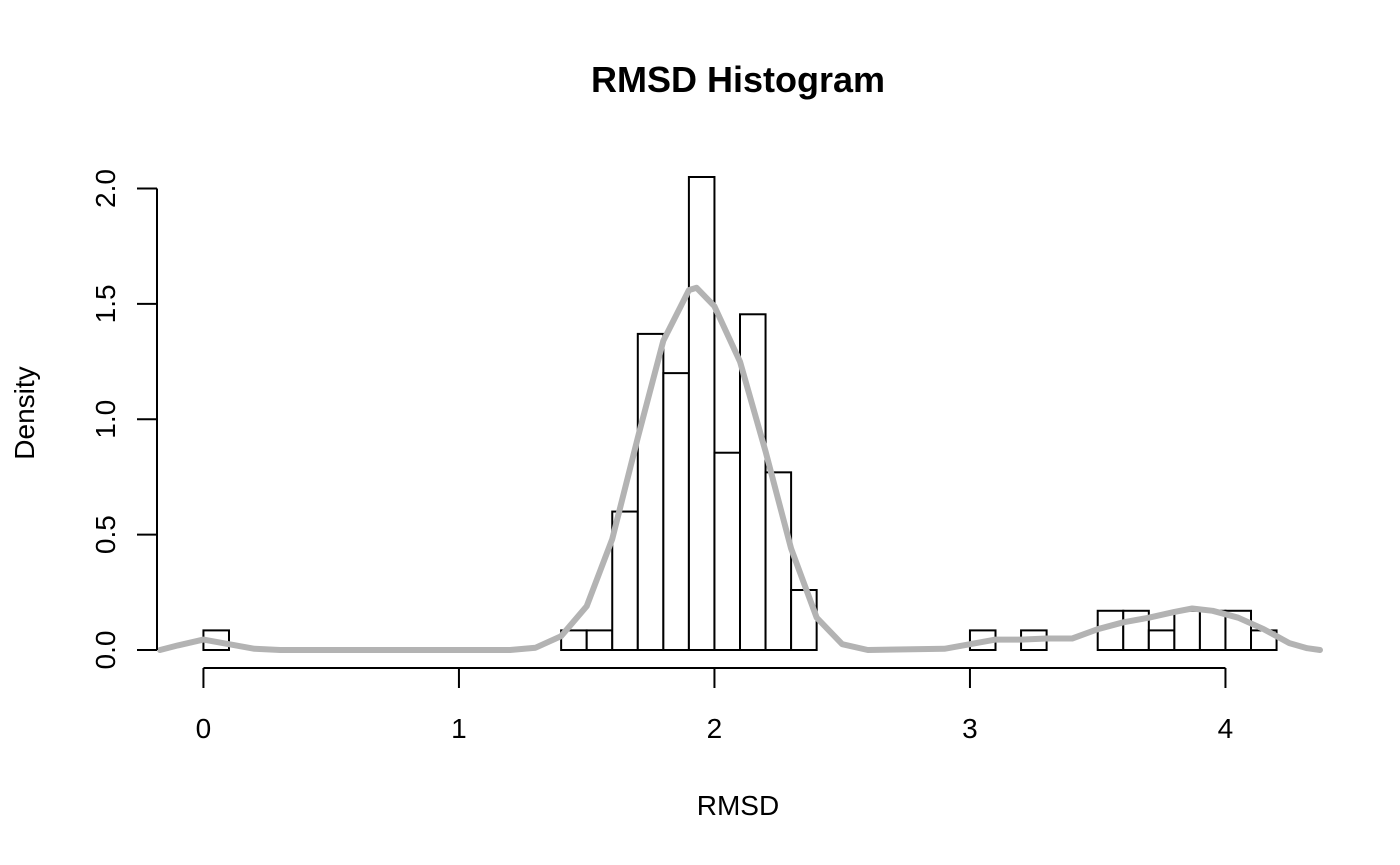 Image resolution: width=1400 pixels, height=865 pixels. Describe the element at coordinates (105, 534) in the screenshot. I see `y-tick-label: 0.5` at that location.